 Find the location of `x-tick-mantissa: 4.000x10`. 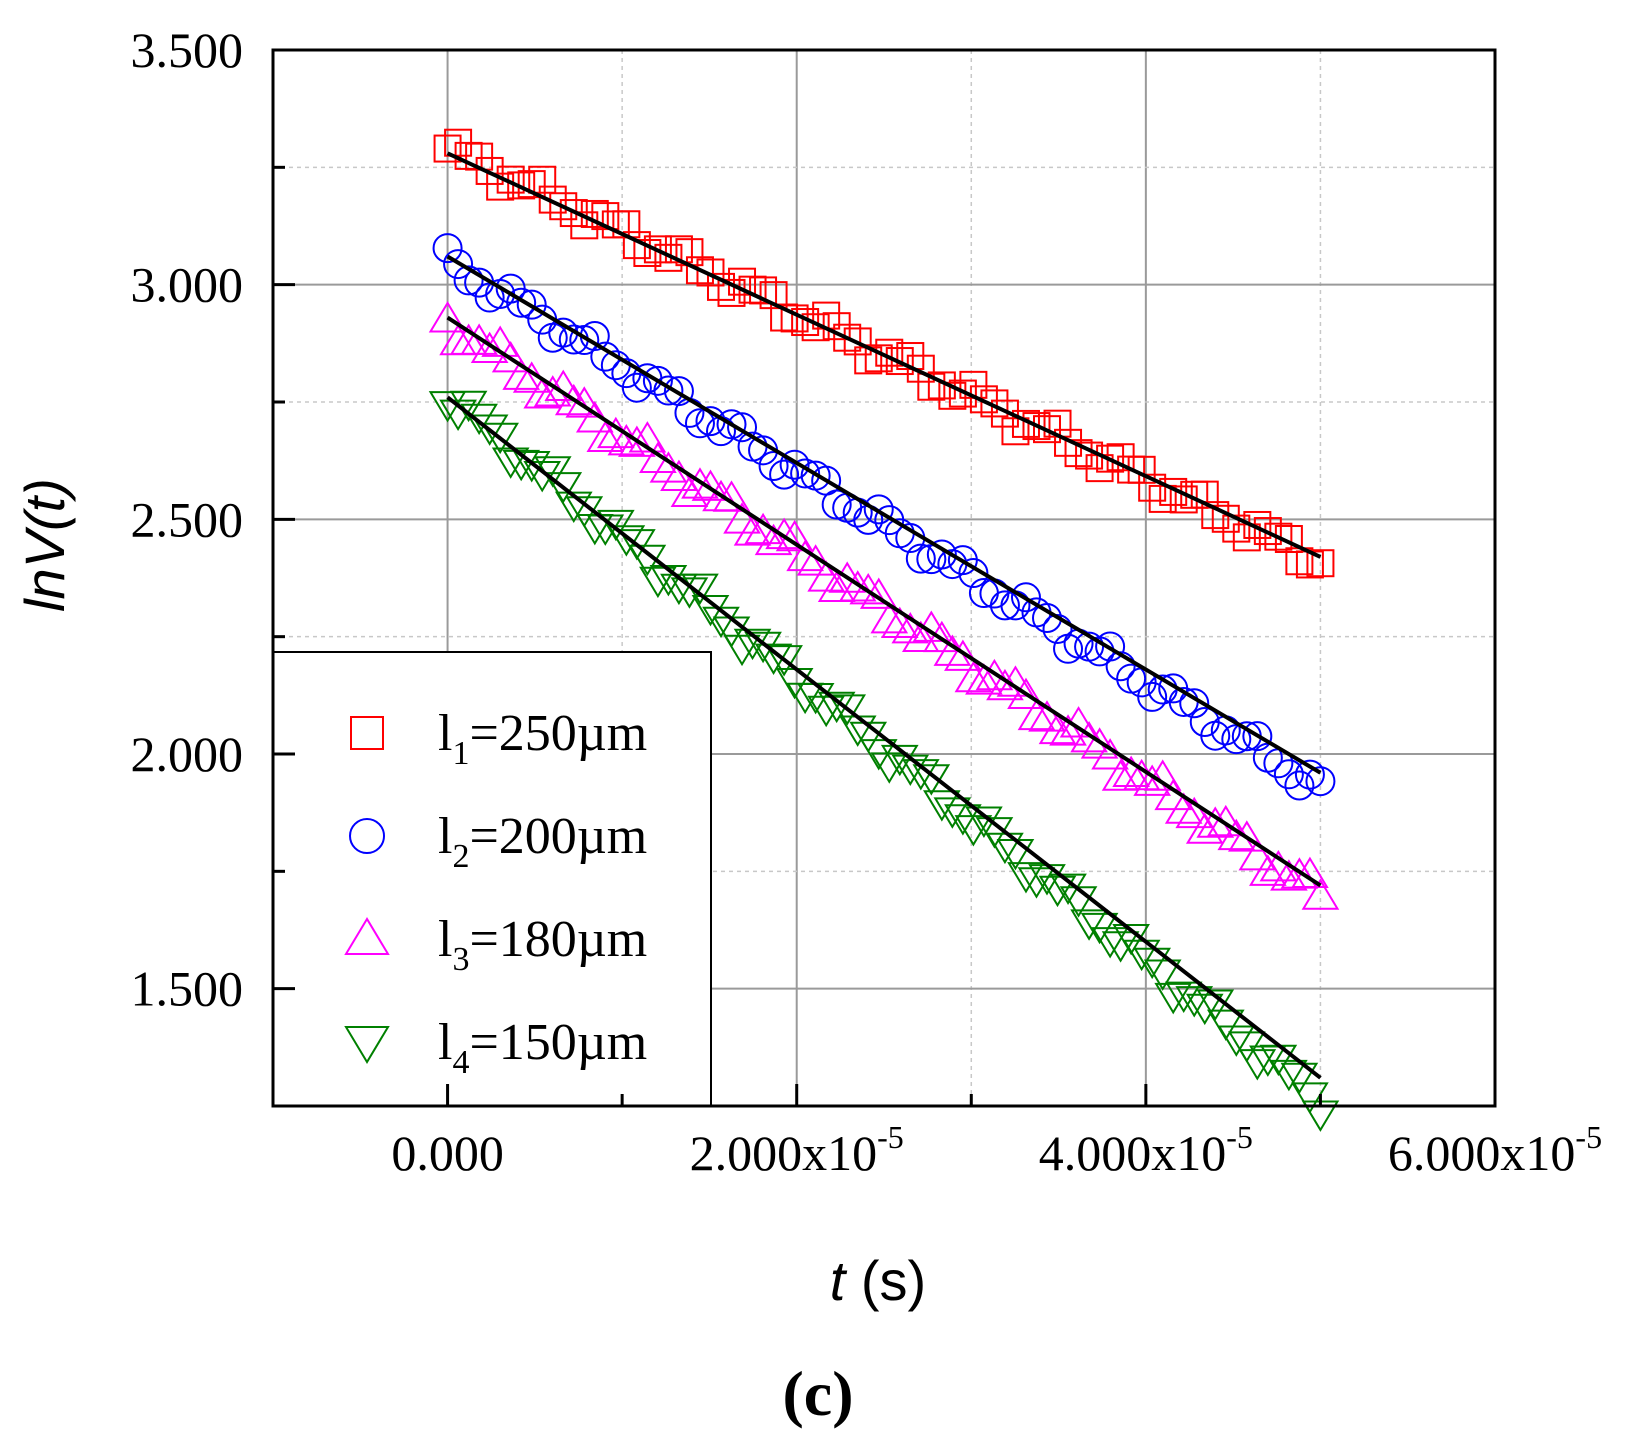

x-tick-mantissa: 4.000x10 is located at coordinates (1133, 1153).